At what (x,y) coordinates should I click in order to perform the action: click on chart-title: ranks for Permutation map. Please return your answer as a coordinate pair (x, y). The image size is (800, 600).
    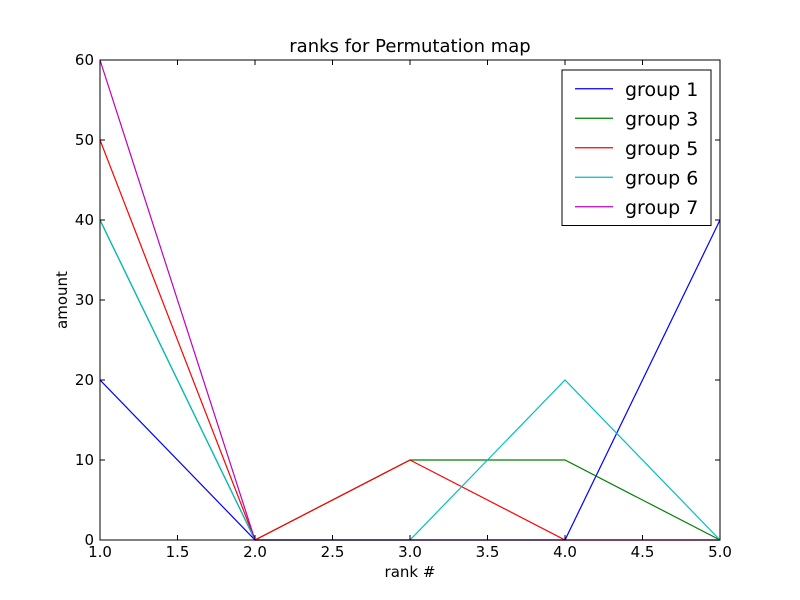
    Looking at the image, I should click on (409, 46).